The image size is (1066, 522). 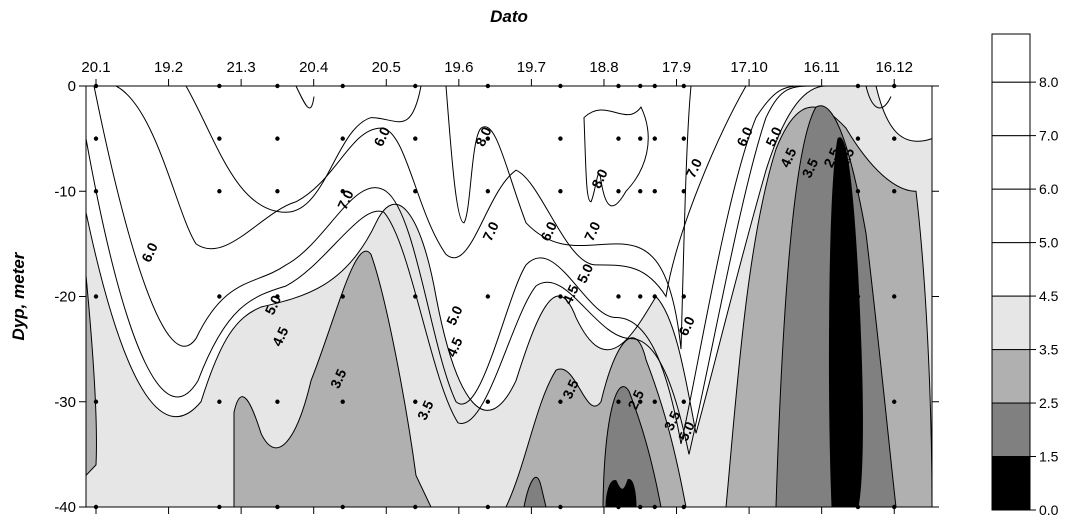 I want to click on legend-label: 2.5, so click(x=1049, y=403).